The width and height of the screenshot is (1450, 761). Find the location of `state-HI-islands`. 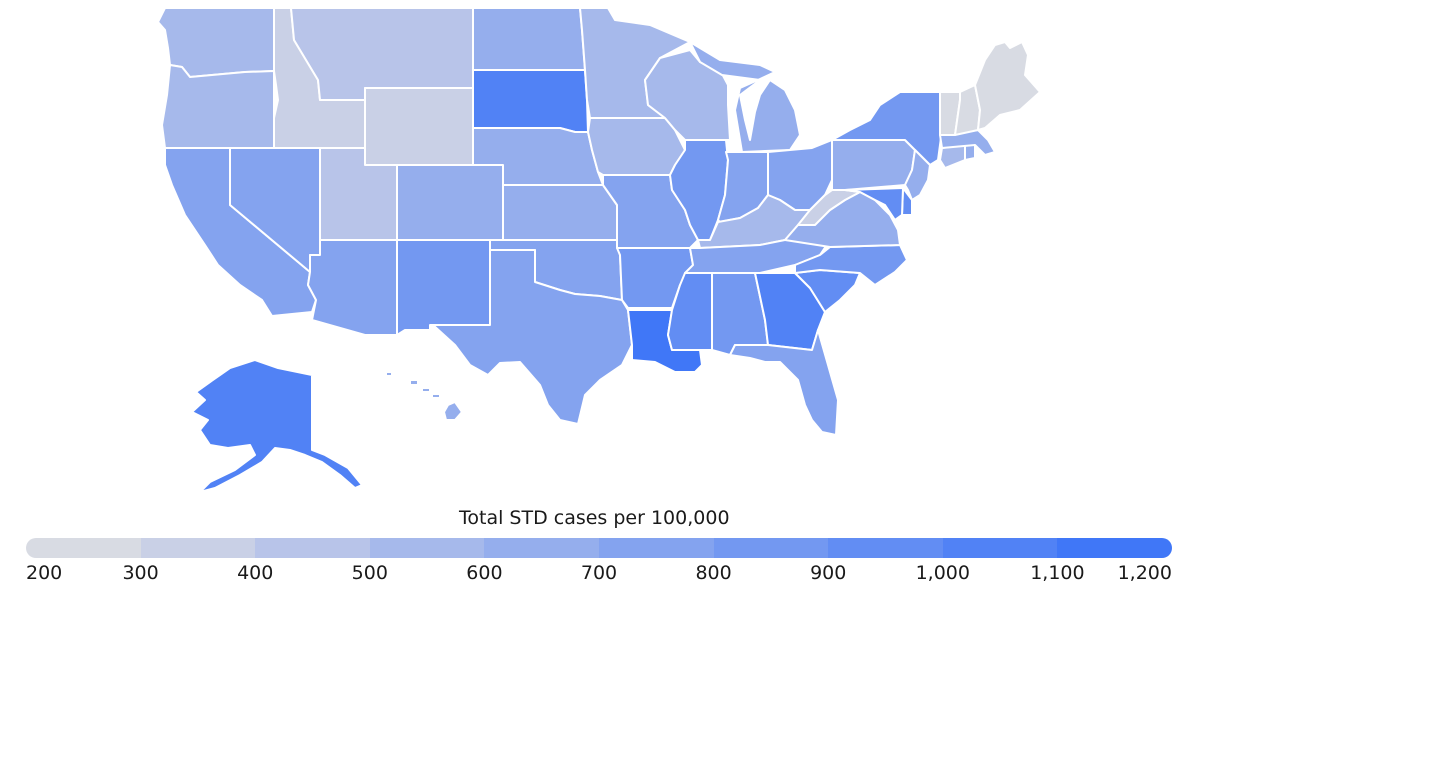

state-HI-islands is located at coordinates (413, 385).